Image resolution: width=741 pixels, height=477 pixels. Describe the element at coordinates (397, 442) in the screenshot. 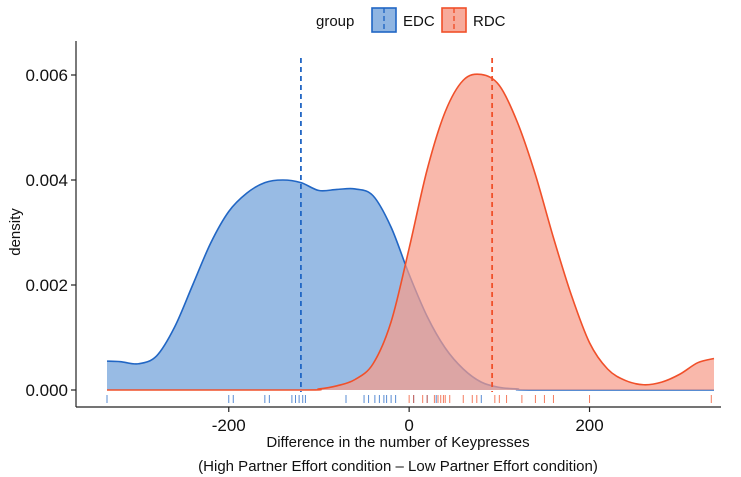

I see `x-axis-title: Difference in the number of Keypresses` at that location.